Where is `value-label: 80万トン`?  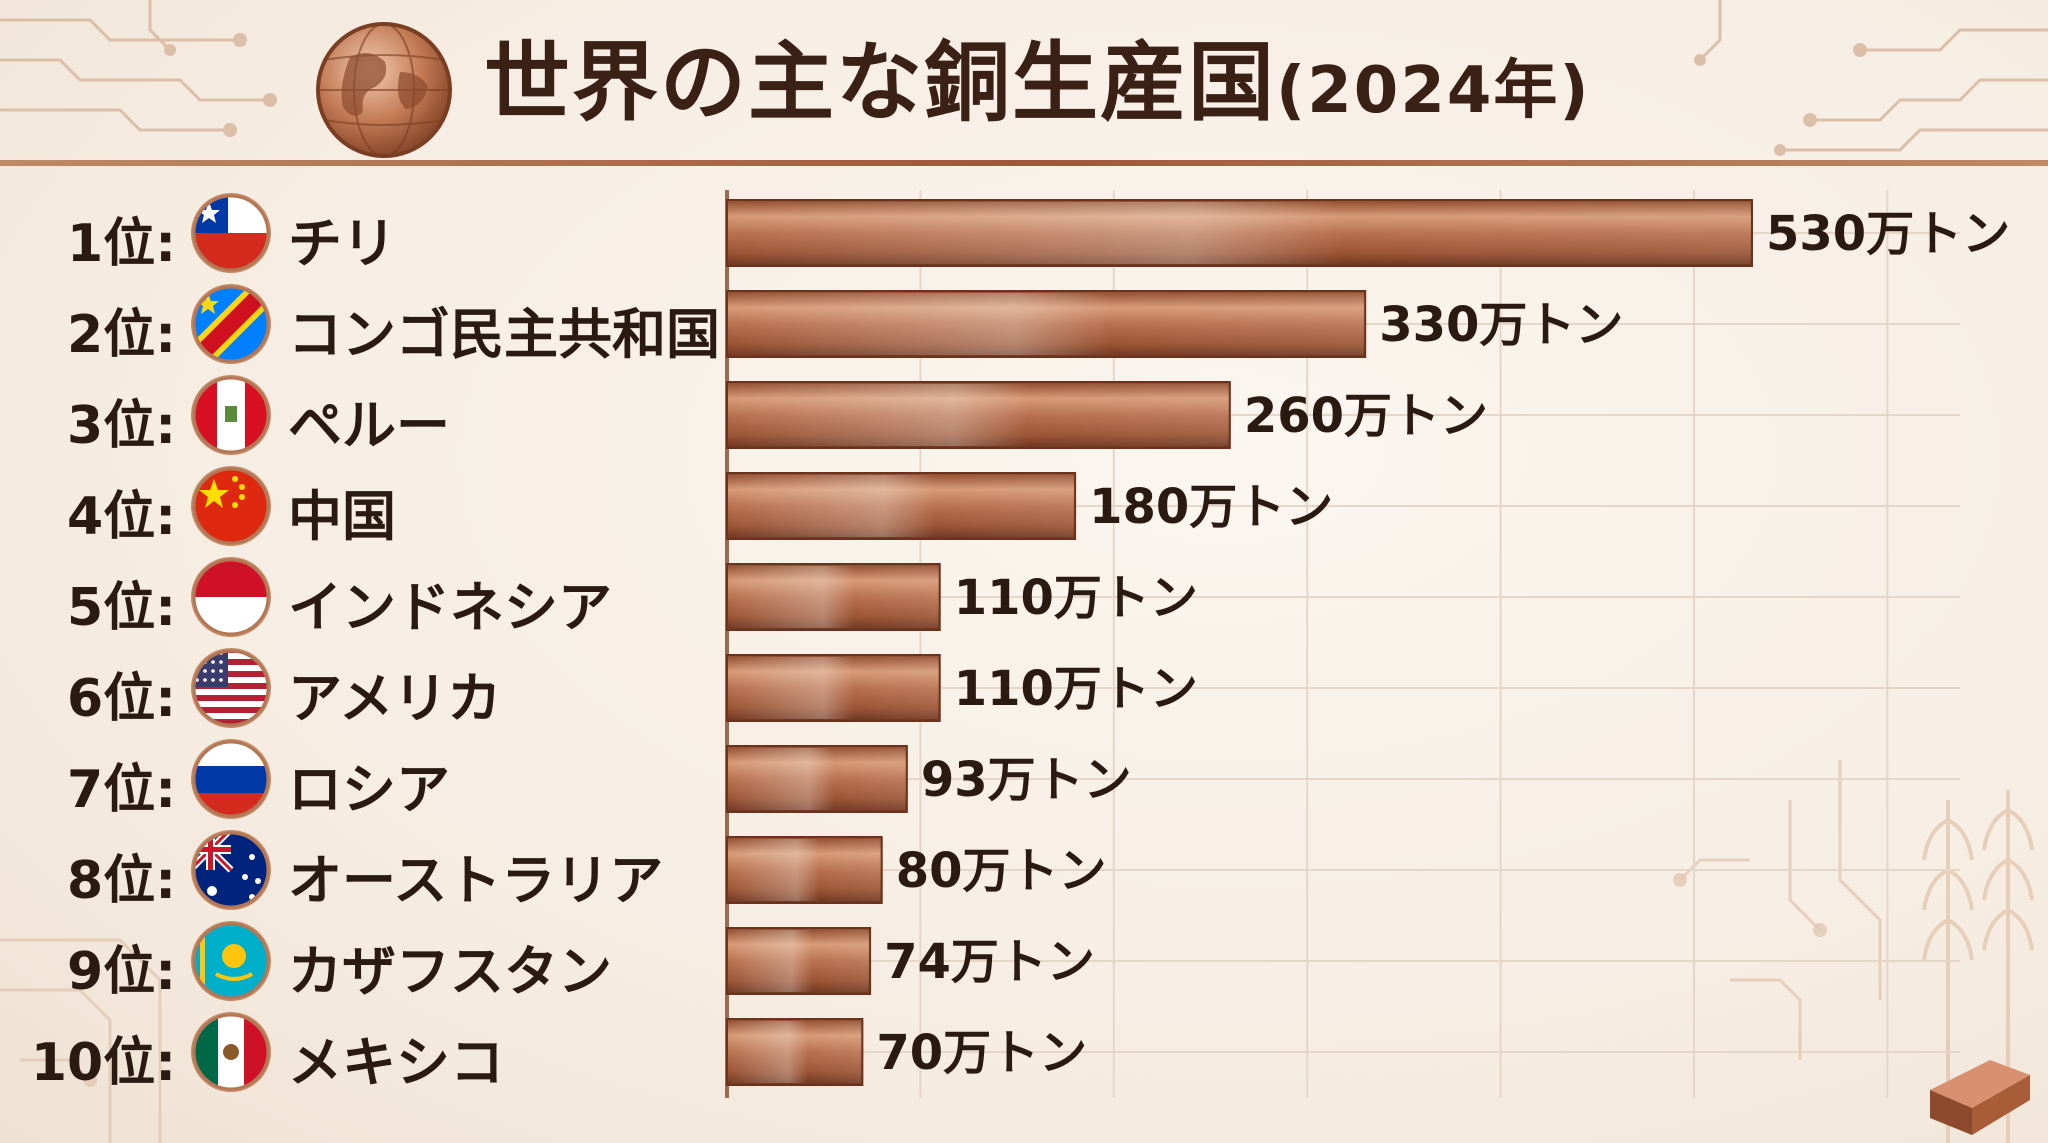 value-label: 80万トン is located at coordinates (1001, 871).